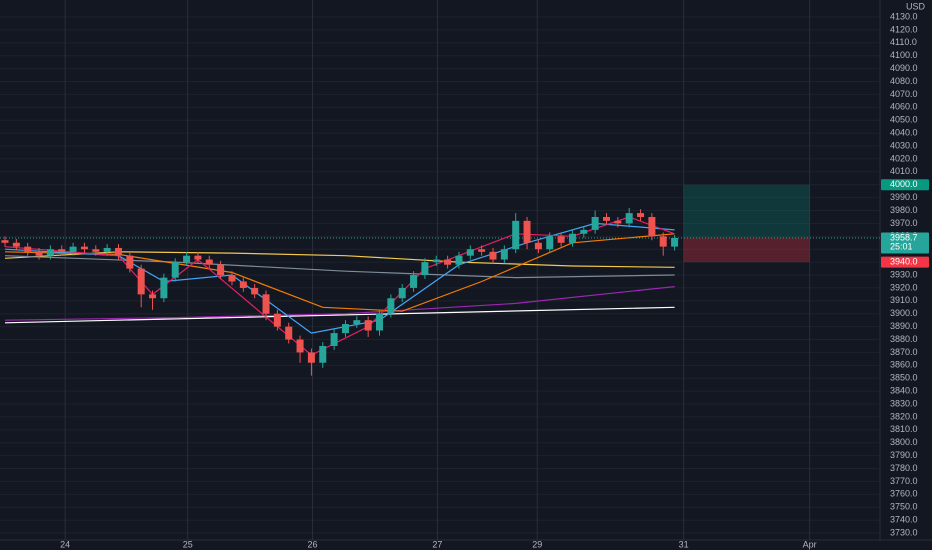 The height and width of the screenshot is (550, 932). I want to click on countdown-label: 25:01, so click(901, 246).